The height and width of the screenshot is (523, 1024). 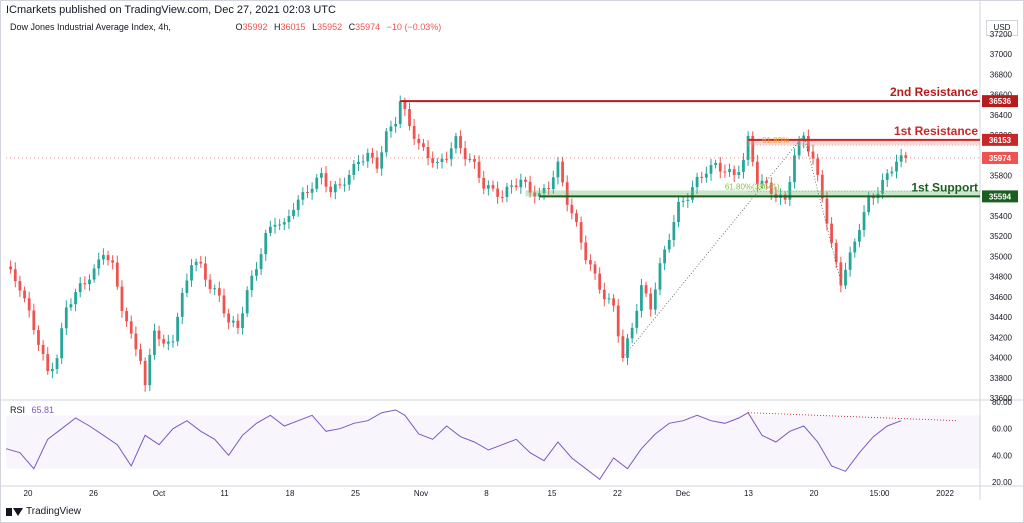 What do you see at coordinates (1000, 196) in the screenshot?
I see `level-price-tag: 35594` at bounding box center [1000, 196].